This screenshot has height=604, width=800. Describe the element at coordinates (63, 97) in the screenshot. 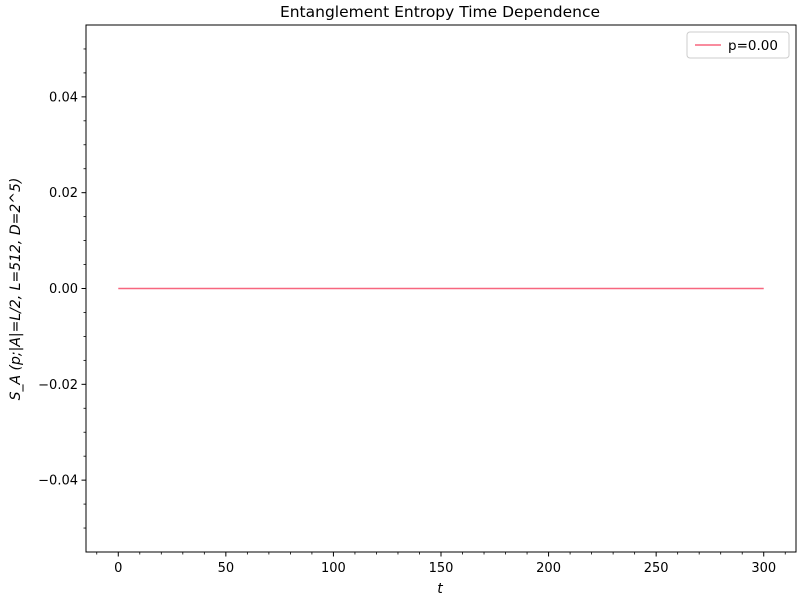

I see `y-tick-label: 0.04` at that location.